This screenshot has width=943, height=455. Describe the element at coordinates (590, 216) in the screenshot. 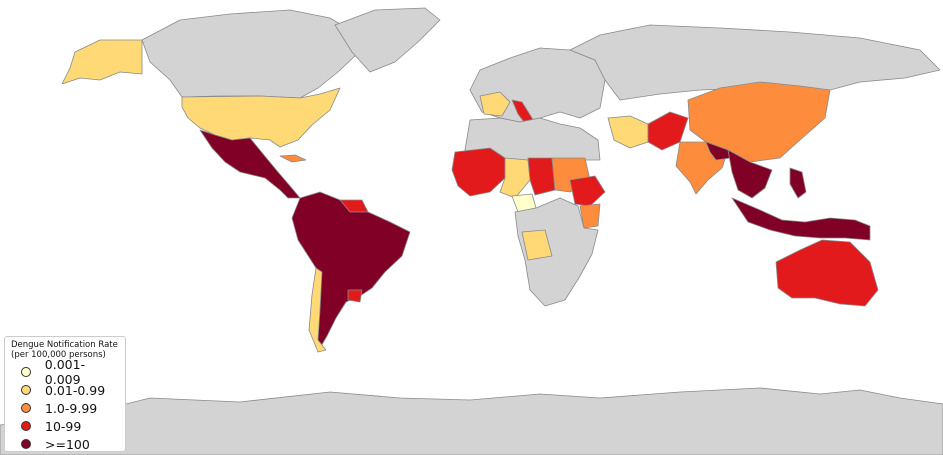

I see `region-kenya` at that location.